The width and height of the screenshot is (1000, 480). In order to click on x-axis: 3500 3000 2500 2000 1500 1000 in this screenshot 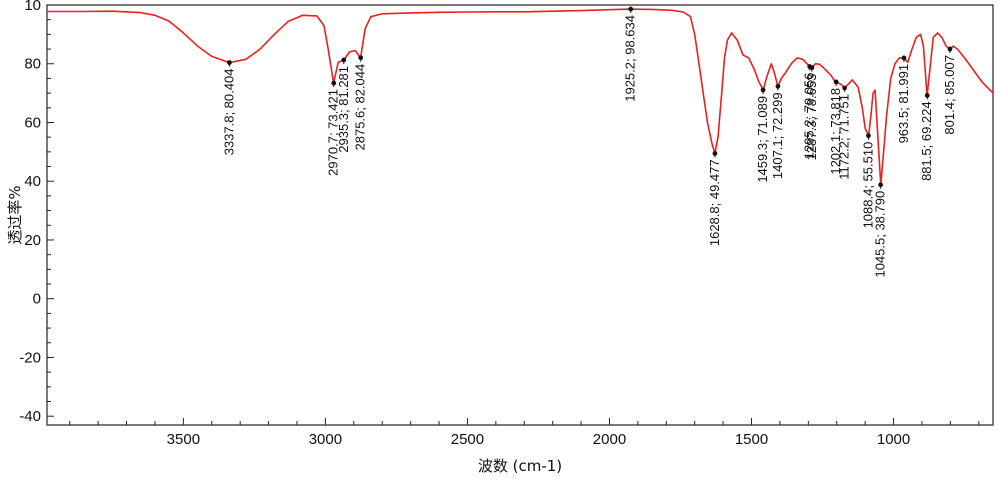, I will do `click(524, 433)`.